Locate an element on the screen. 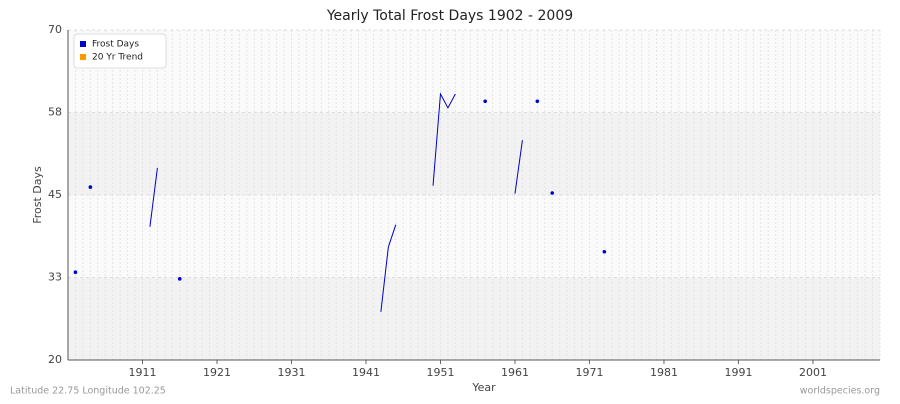 This screenshot has height=404, width=900. y-tick-label: 70 is located at coordinates (55, 29).